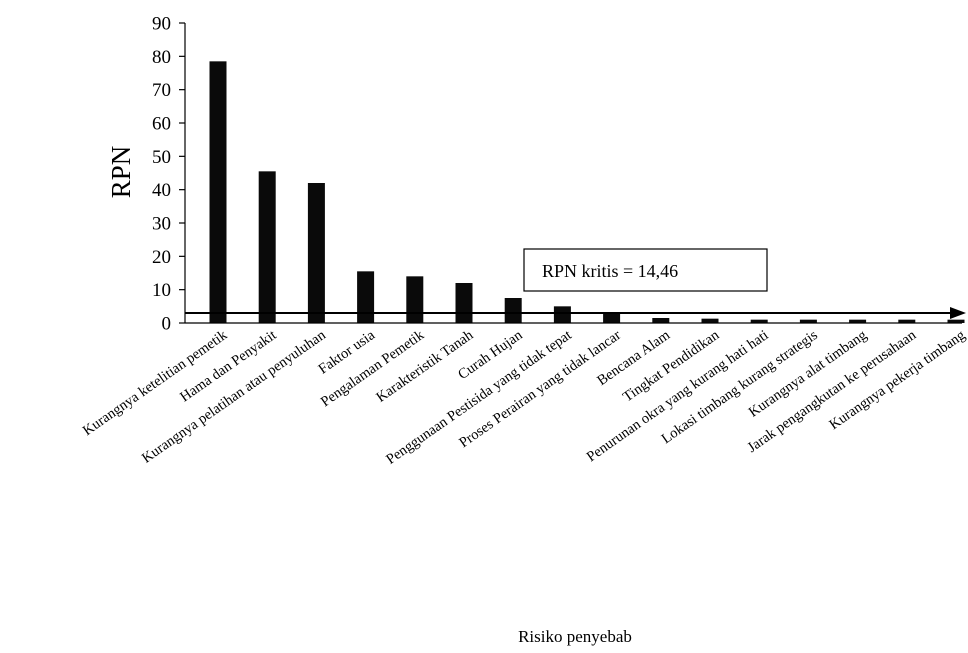 The image size is (968, 653). I want to click on arrow-head-icon, so click(958, 313).